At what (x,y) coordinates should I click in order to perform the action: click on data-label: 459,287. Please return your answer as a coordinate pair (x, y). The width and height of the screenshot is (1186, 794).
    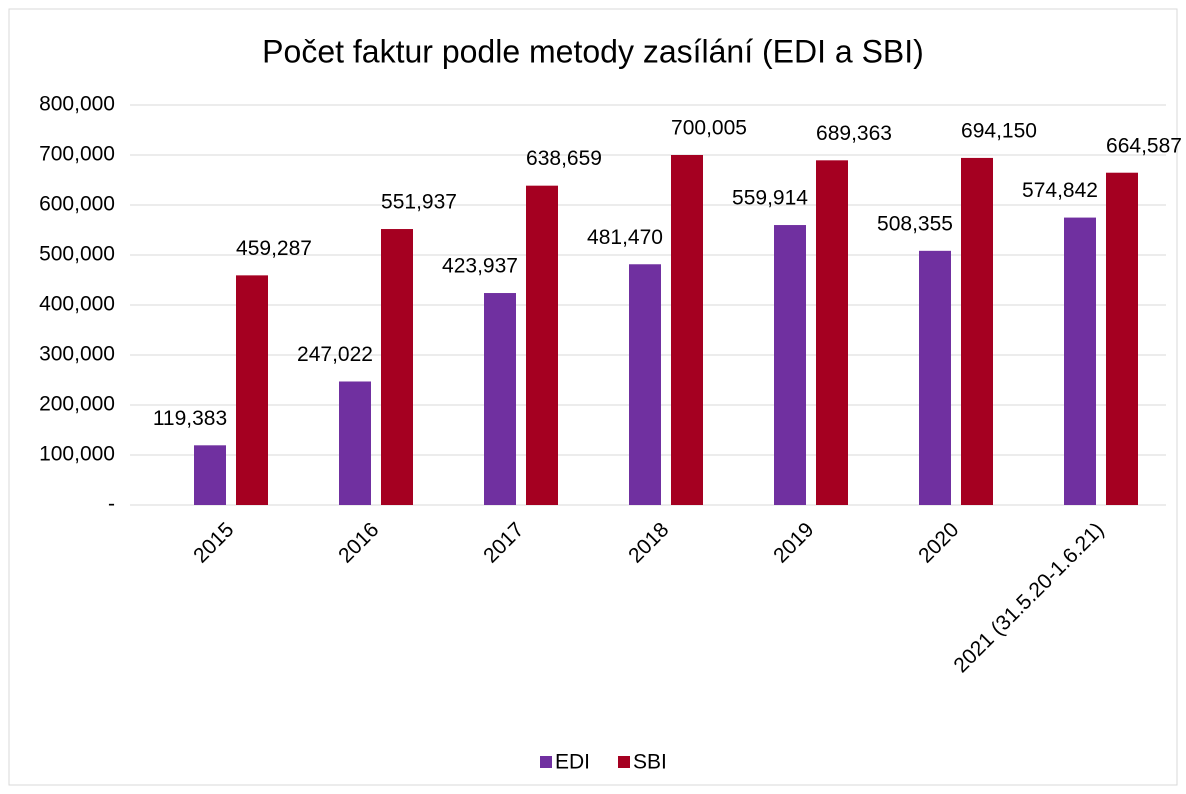
    Looking at the image, I should click on (274, 248).